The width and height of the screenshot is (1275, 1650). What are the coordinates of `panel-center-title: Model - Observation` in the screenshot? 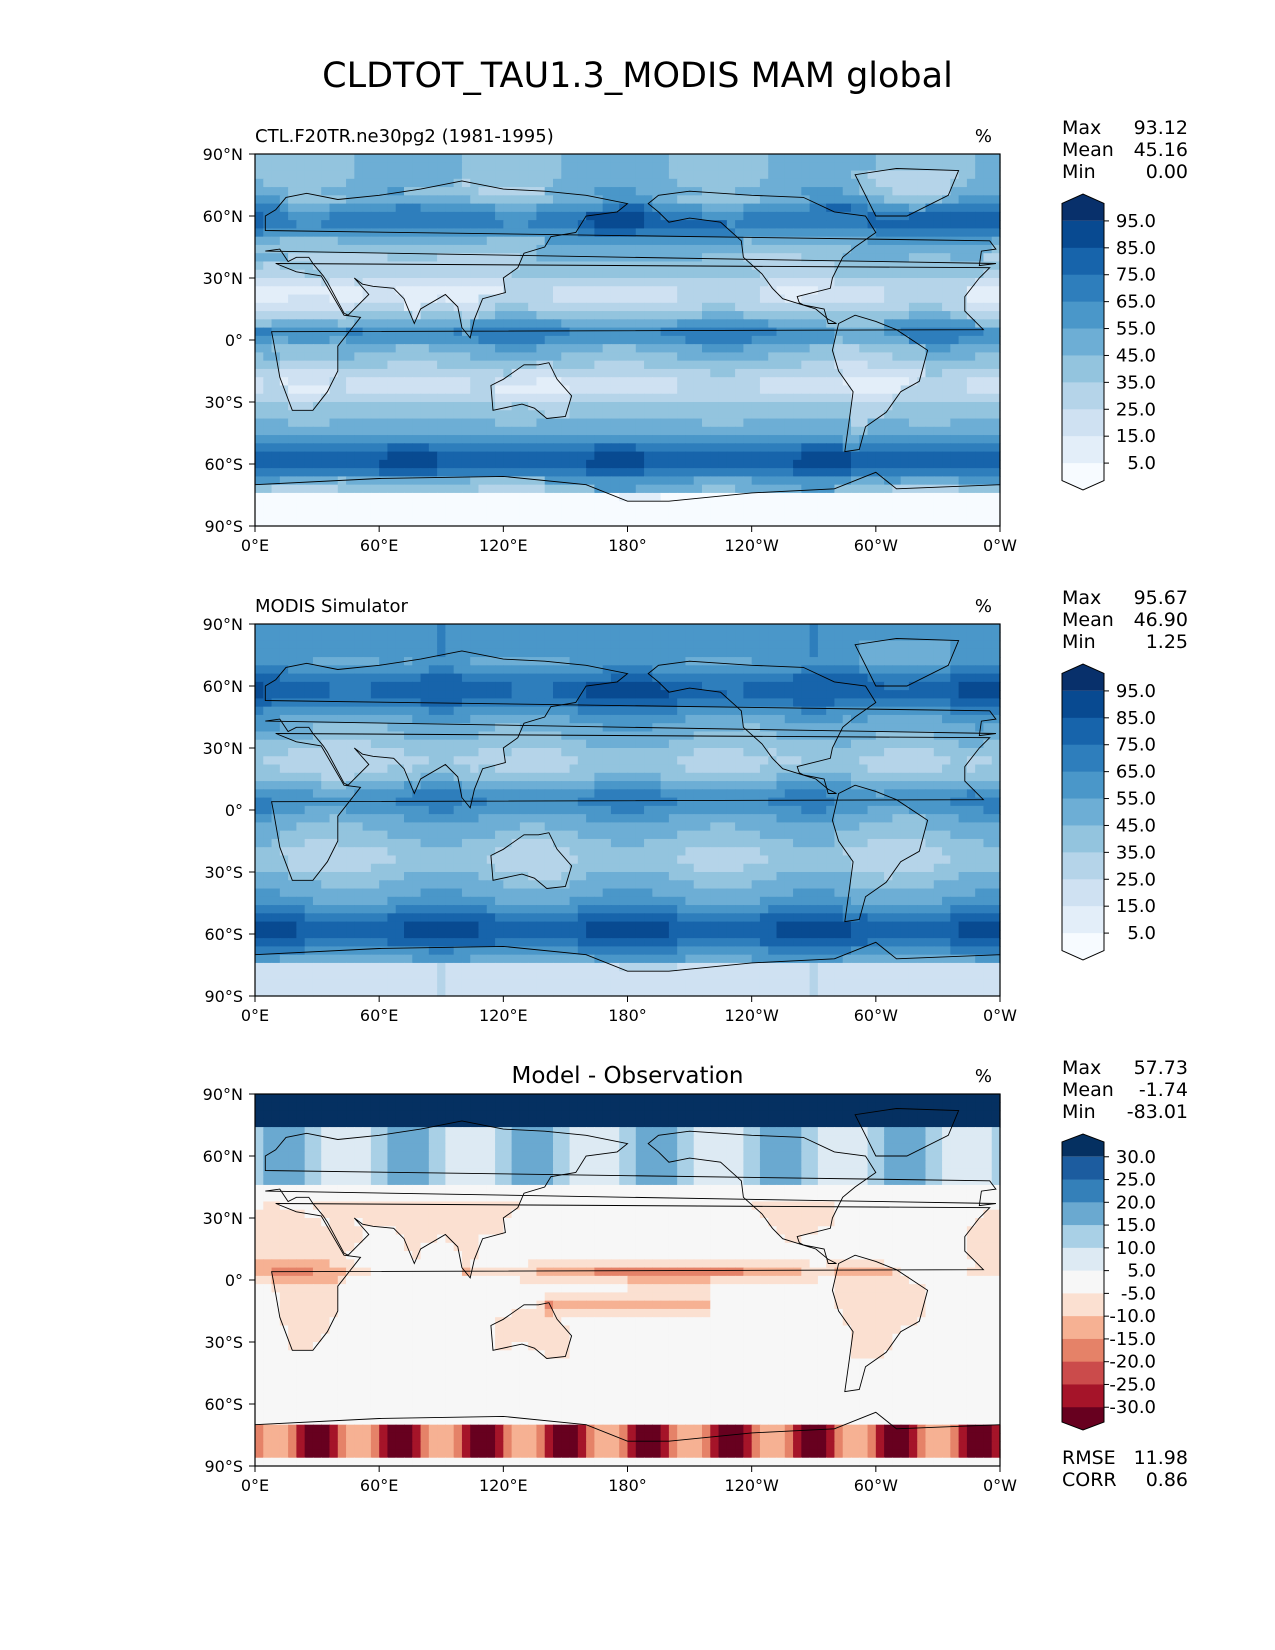 It's located at (627, 1076).